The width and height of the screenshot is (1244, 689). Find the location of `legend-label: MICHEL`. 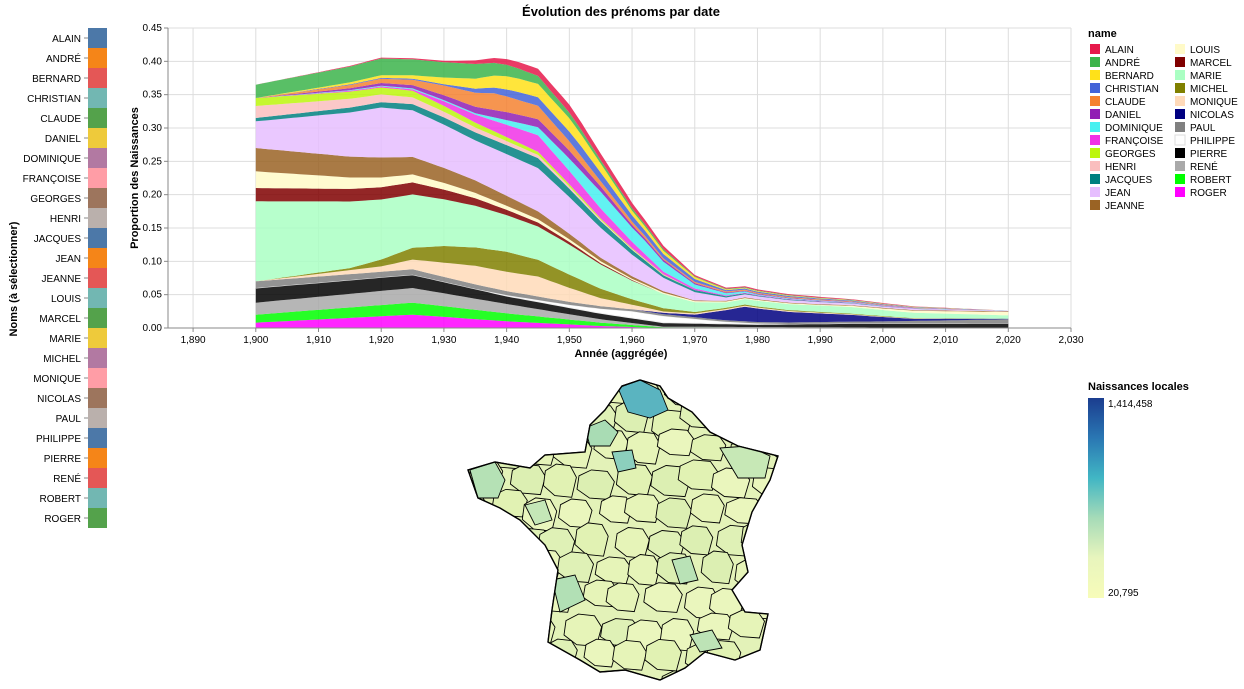

legend-label: MICHEL is located at coordinates (1209, 89).